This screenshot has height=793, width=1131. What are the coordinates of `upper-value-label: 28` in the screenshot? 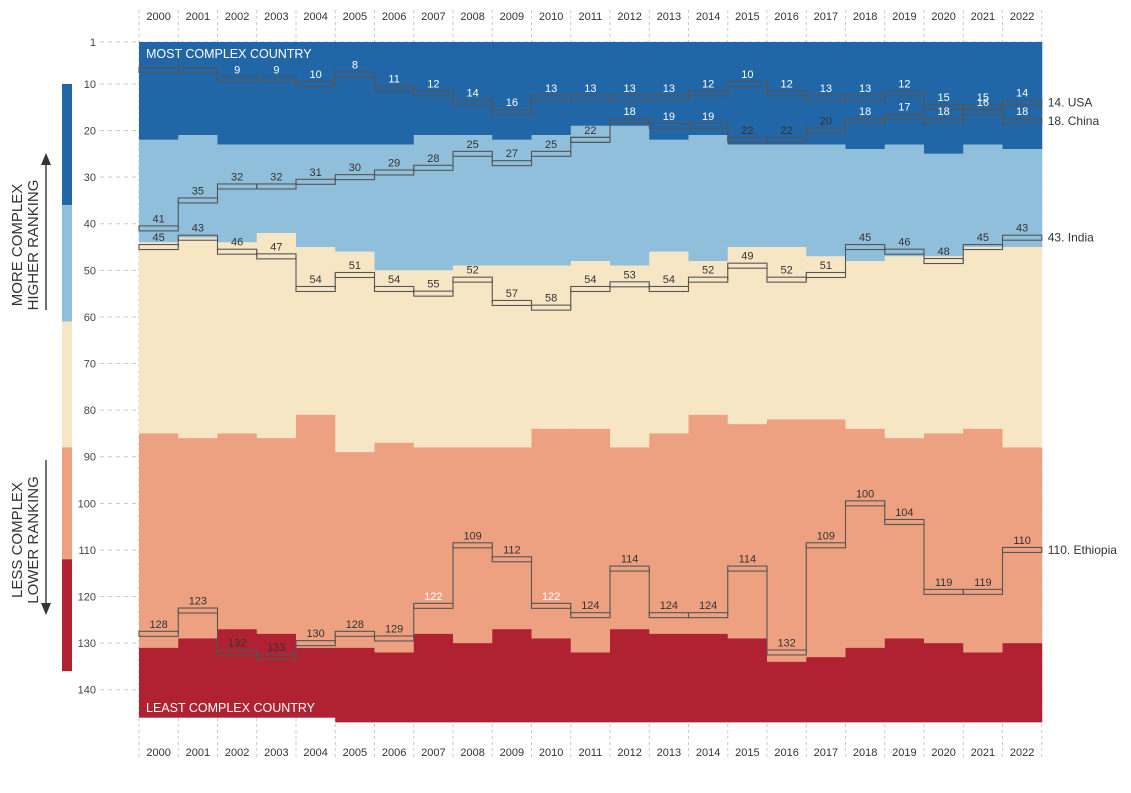 It's located at (433, 159).